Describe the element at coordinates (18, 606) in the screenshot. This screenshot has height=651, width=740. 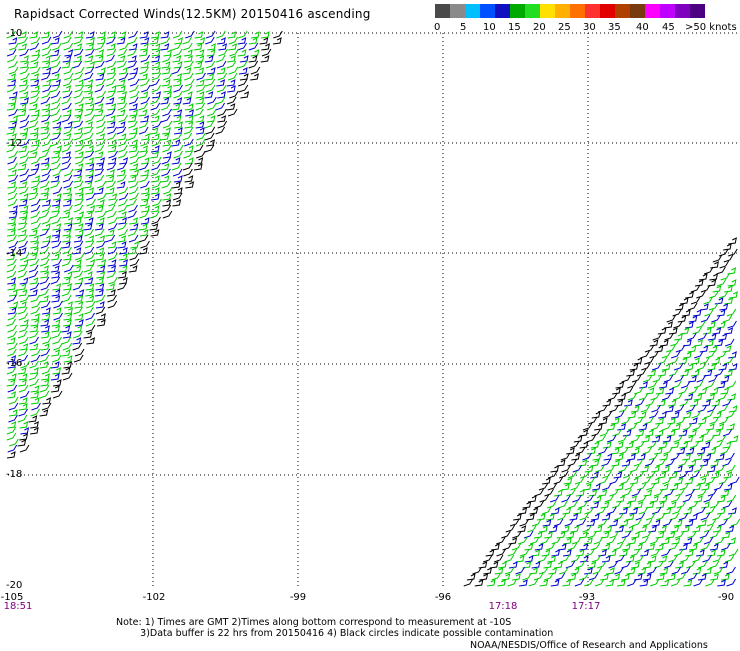
I see `pass-time-label: 18:51` at that location.